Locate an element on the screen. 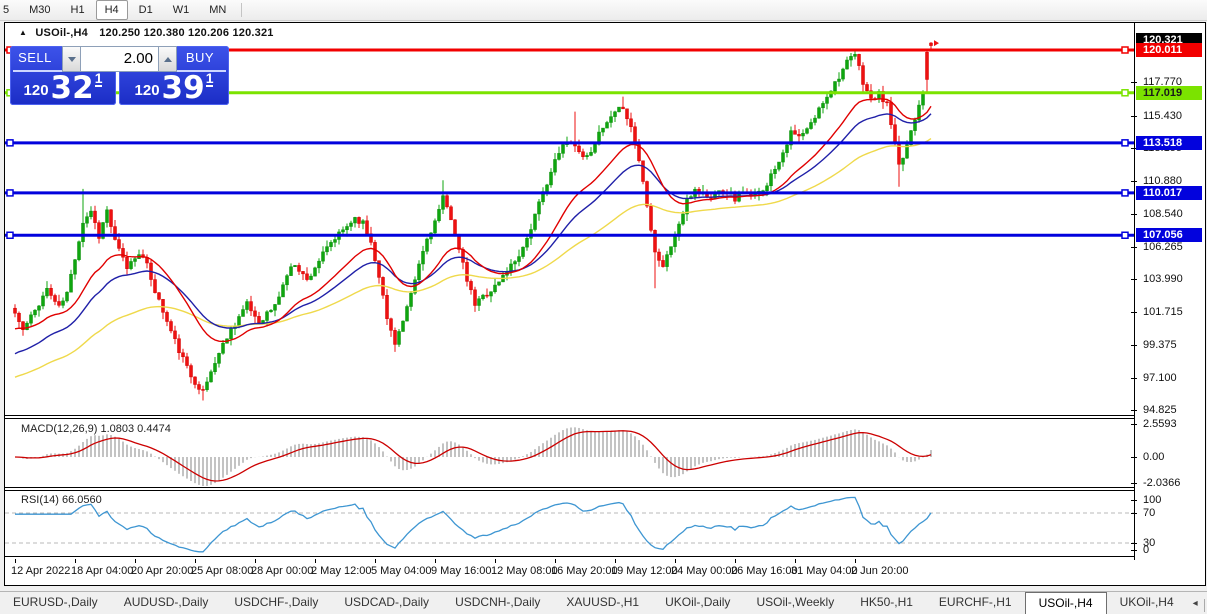 This screenshot has width=1207, height=614. price-tick: 101.715 is located at coordinates (1168, 312).